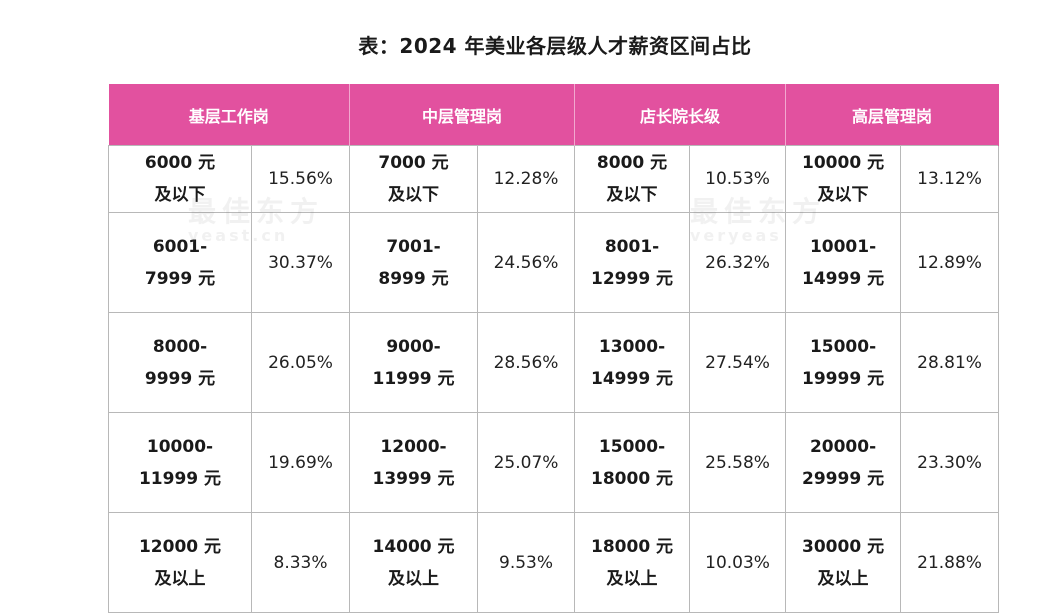 This screenshot has width=1063, height=613. Describe the element at coordinates (414, 262) in the screenshot. I see `salary-range-cell: 7001- 8999 元` at that location.